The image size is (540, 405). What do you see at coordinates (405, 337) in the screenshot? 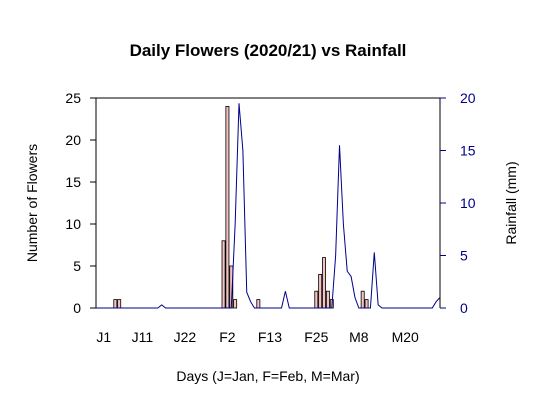
I see `x-tick-label: M20` at bounding box center [405, 337].